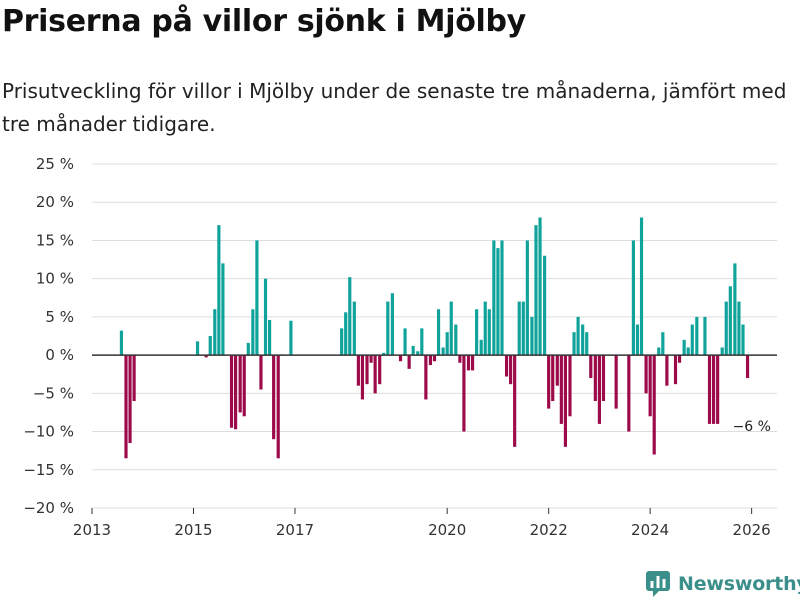  Describe the element at coordinates (447, 530) in the screenshot. I see `x-tick-label: 2020` at that location.